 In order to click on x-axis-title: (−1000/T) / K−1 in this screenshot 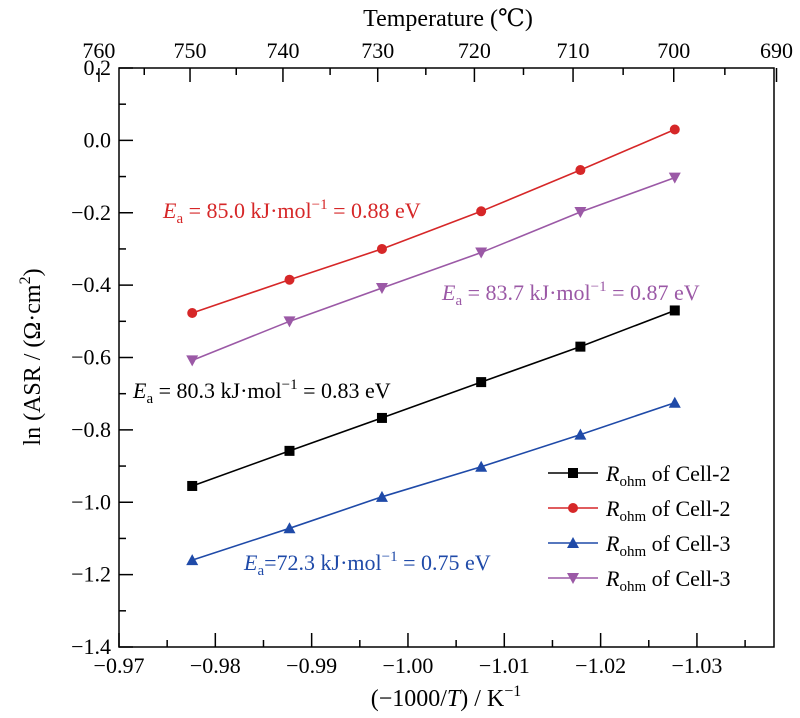, I will do `click(446, 697)`.